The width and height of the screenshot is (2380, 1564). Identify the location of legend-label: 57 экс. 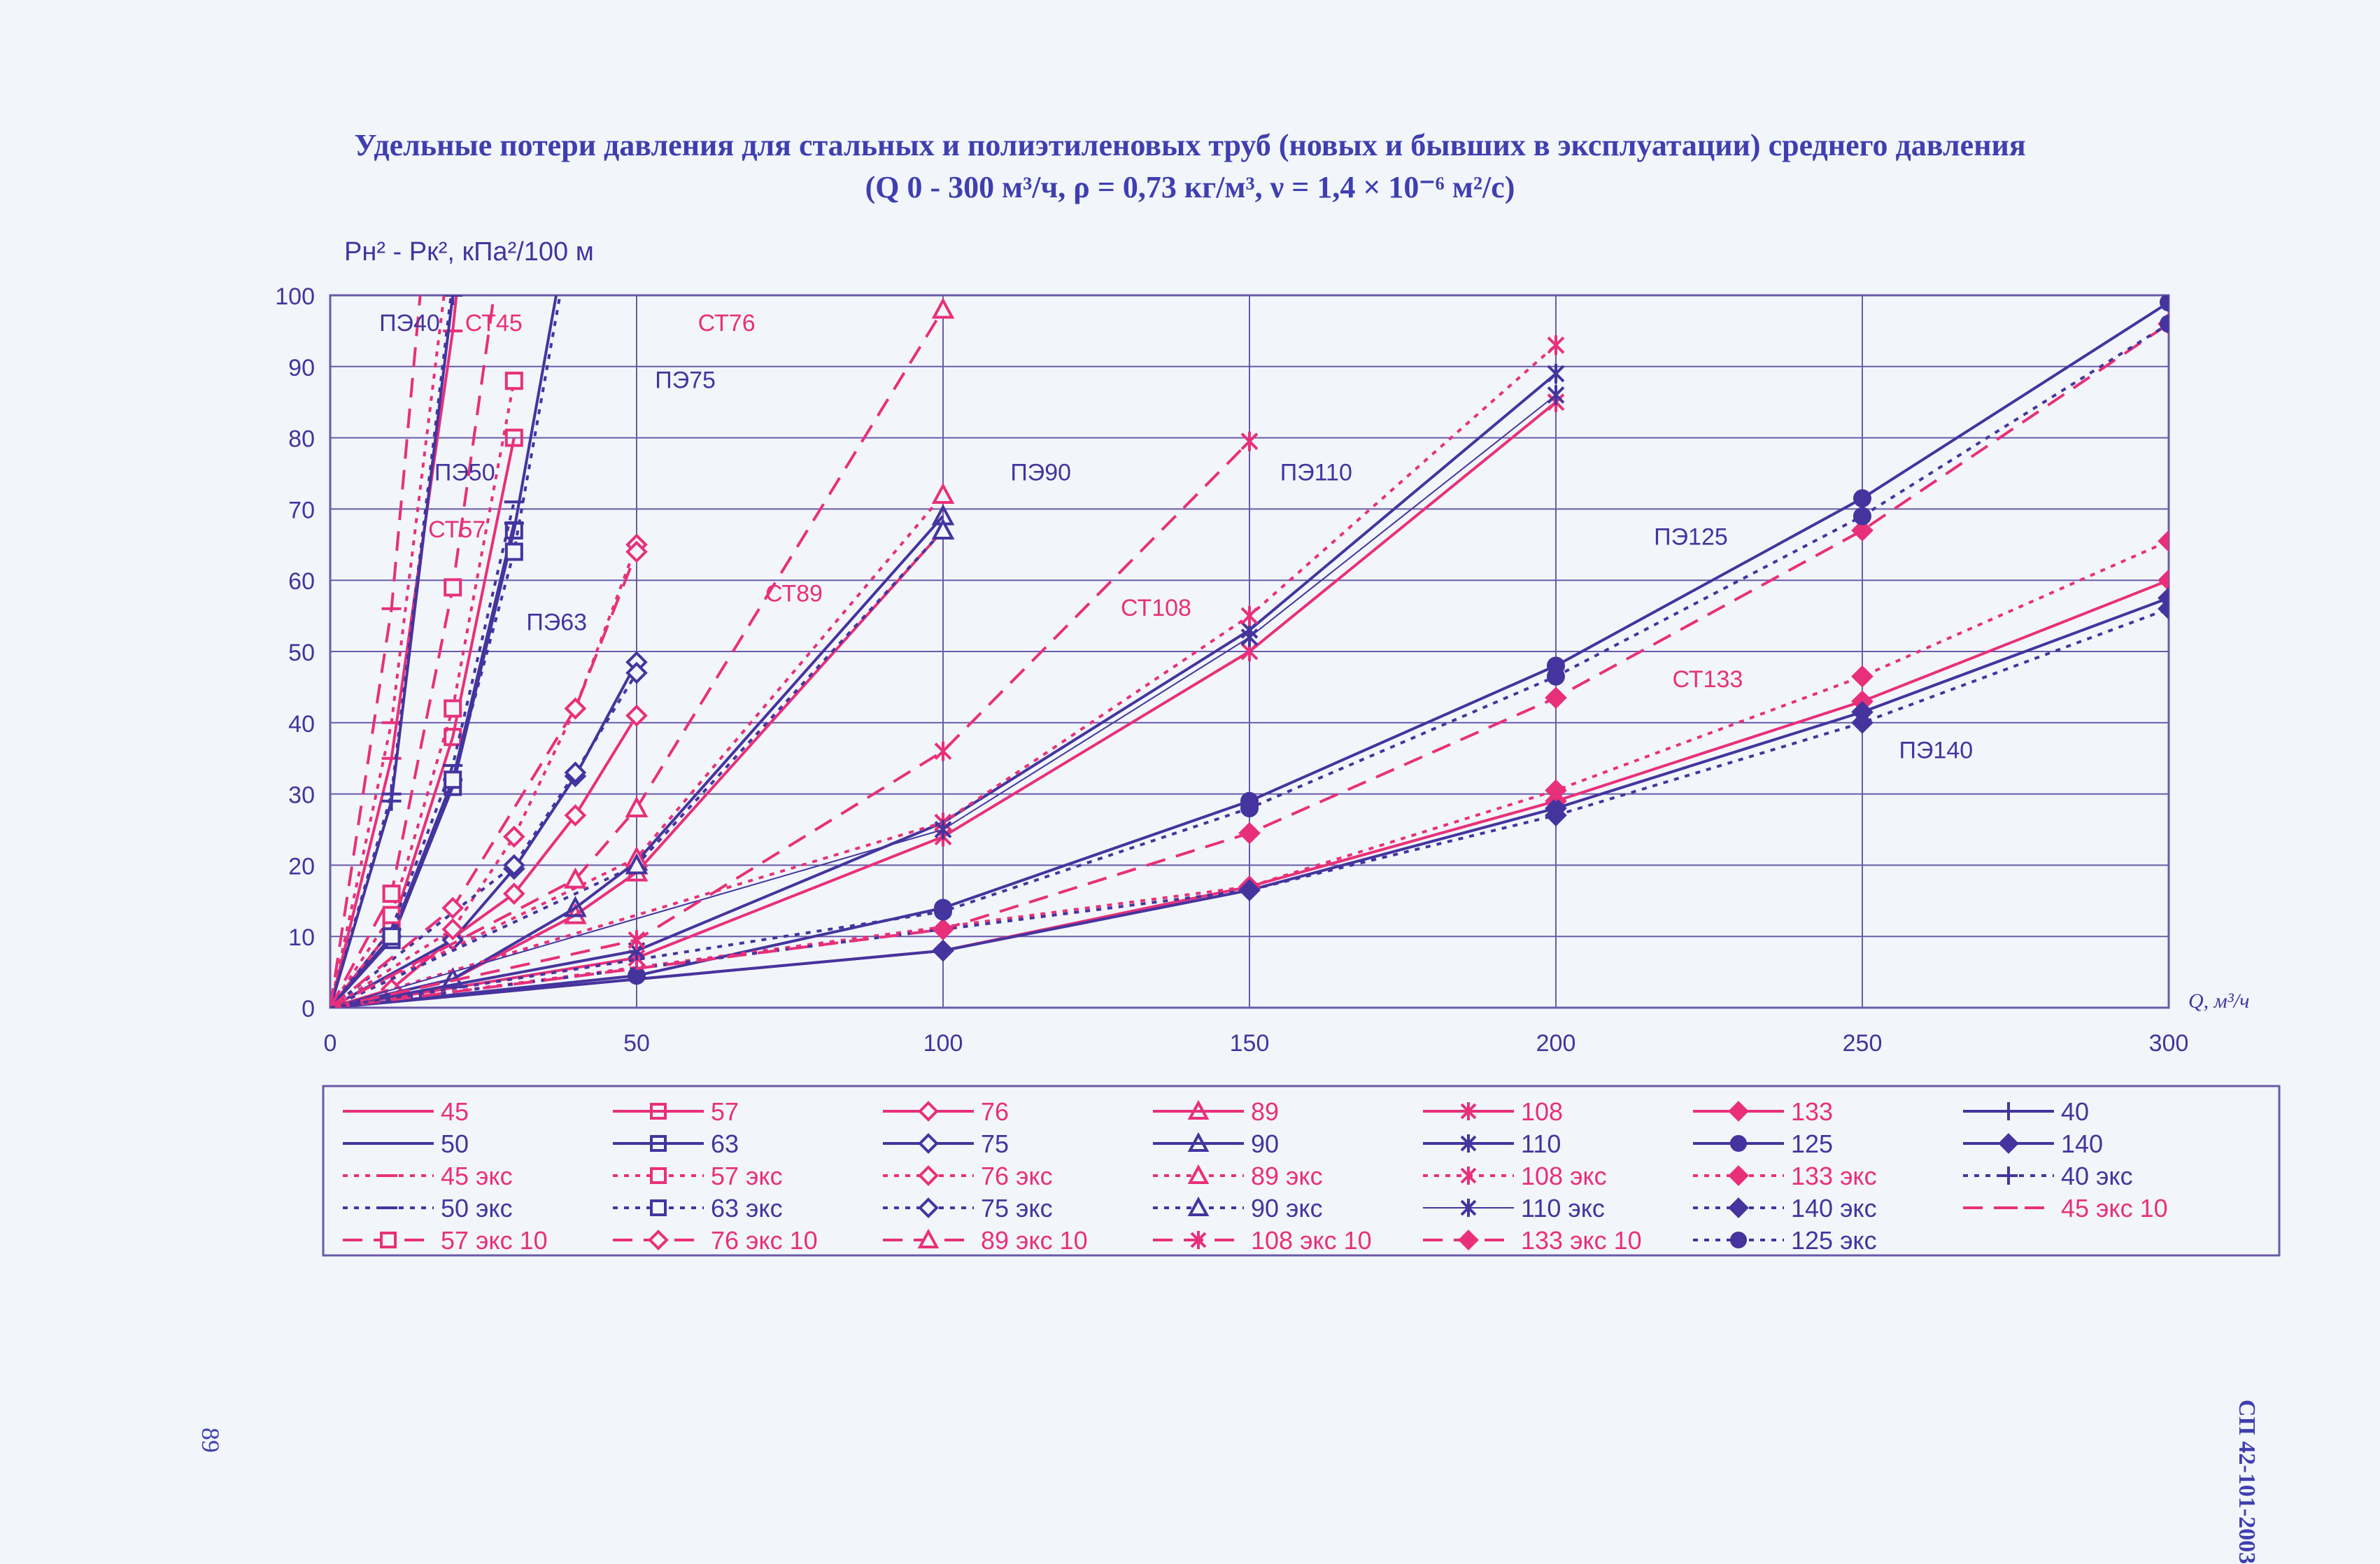
(747, 1176).